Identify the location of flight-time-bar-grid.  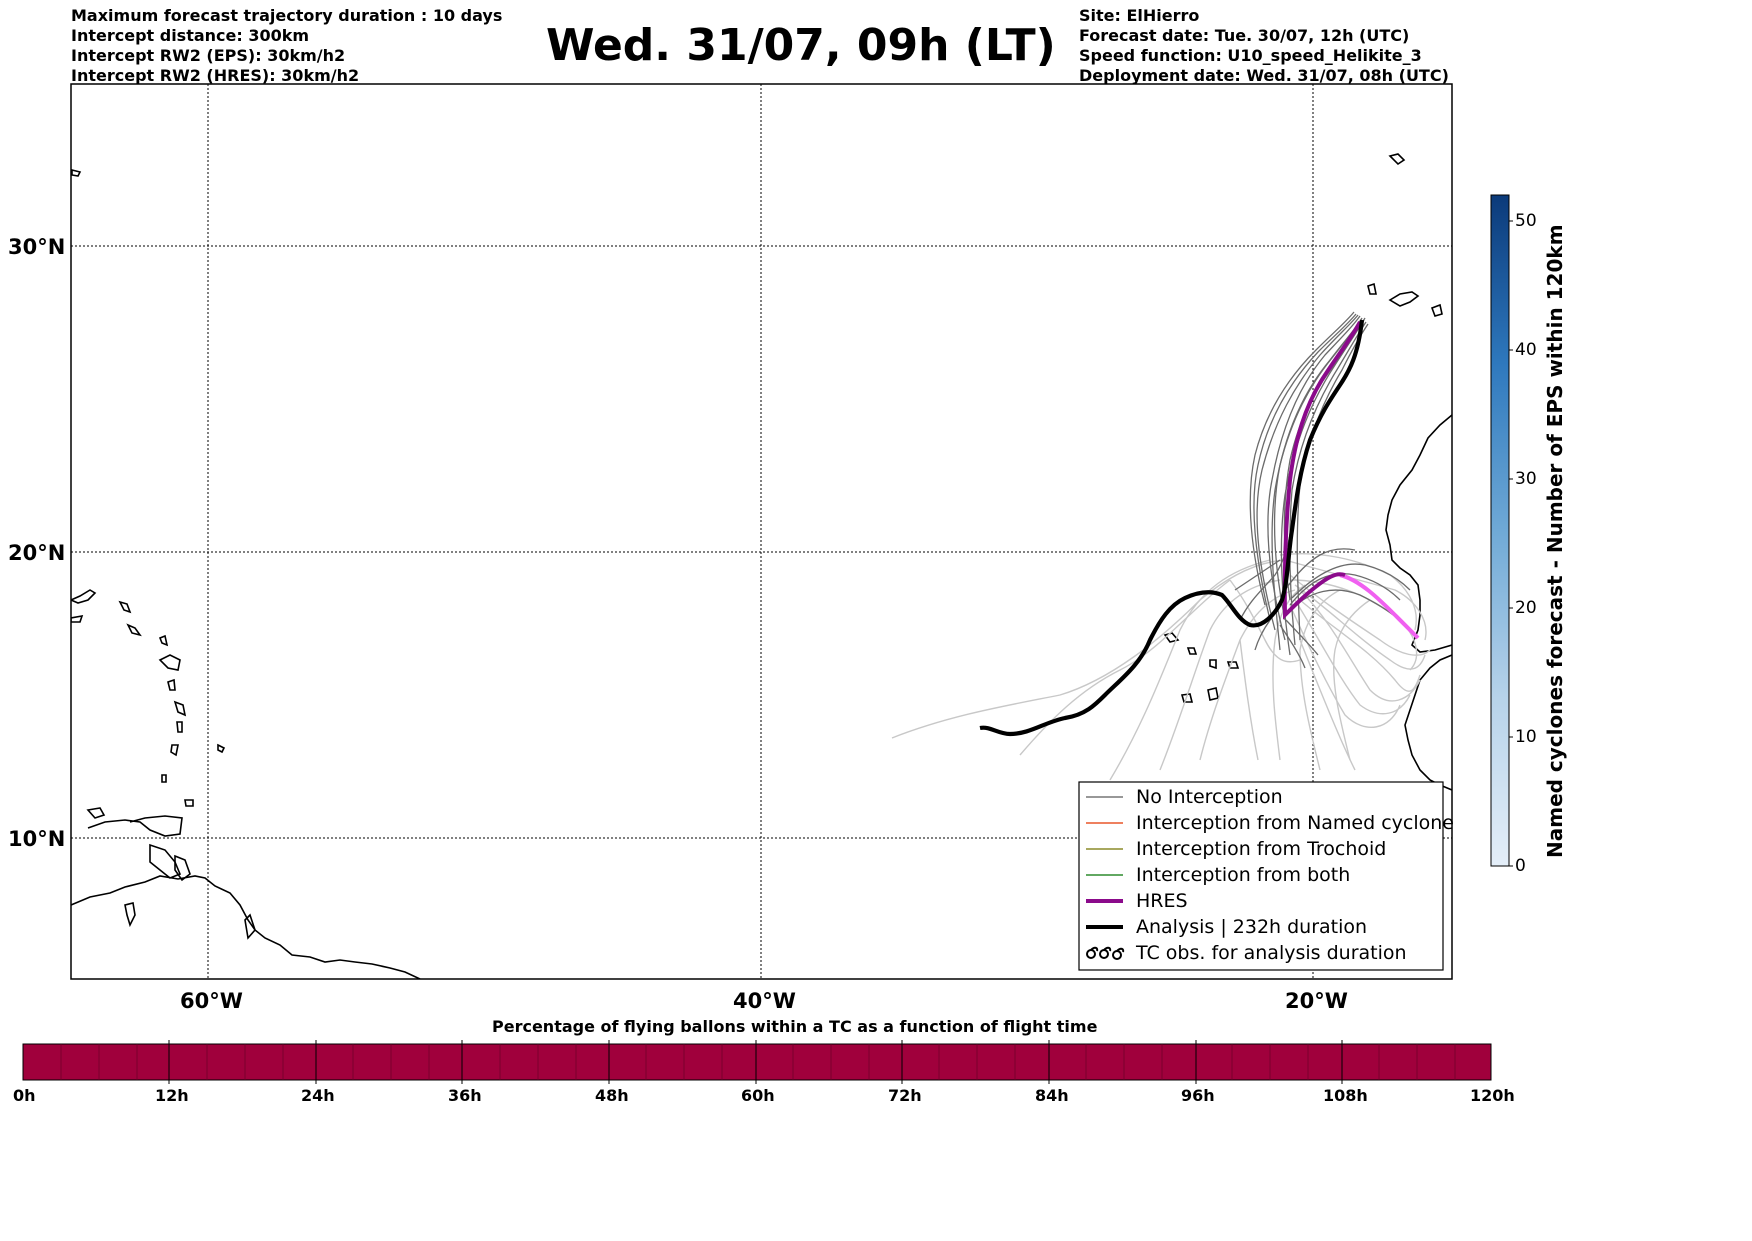
(758, 1062).